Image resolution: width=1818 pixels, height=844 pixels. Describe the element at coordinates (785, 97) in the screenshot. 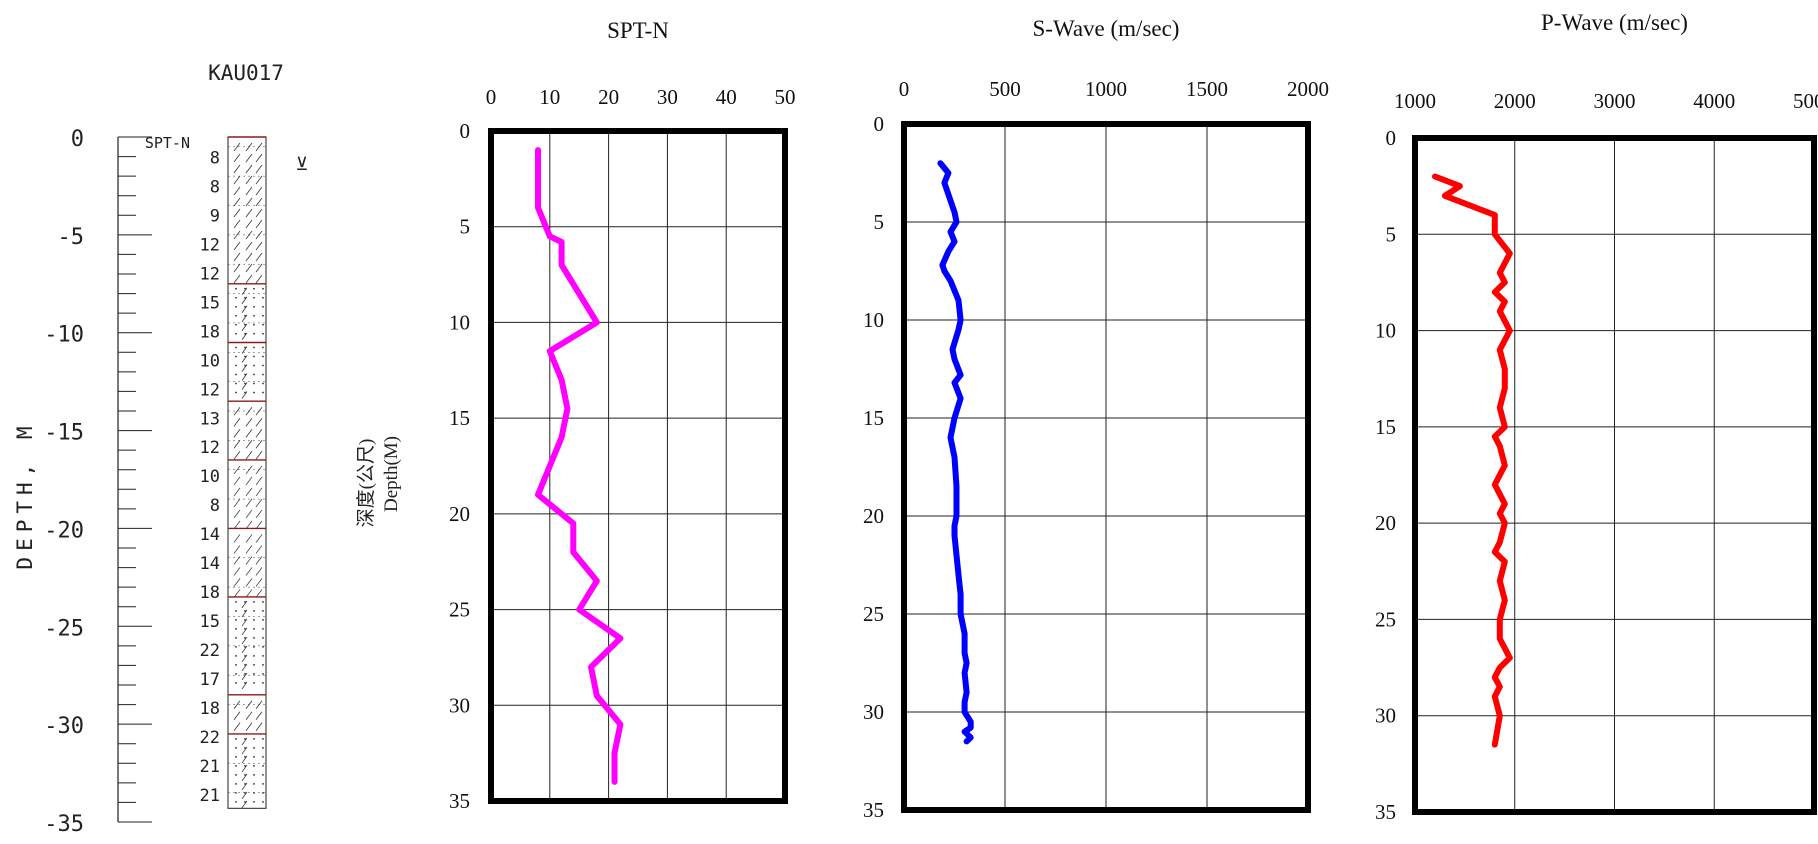

I see `x-tick-label: 50` at that location.